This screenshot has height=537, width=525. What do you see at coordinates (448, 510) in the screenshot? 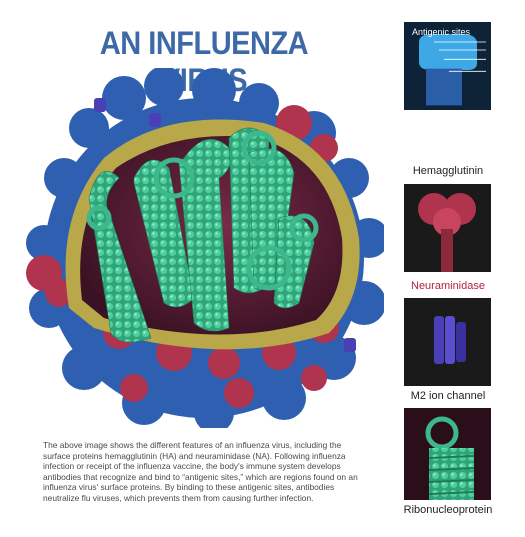
I see `ribonucleoprotein-caption: Ribonucleoprotein` at bounding box center [448, 510].